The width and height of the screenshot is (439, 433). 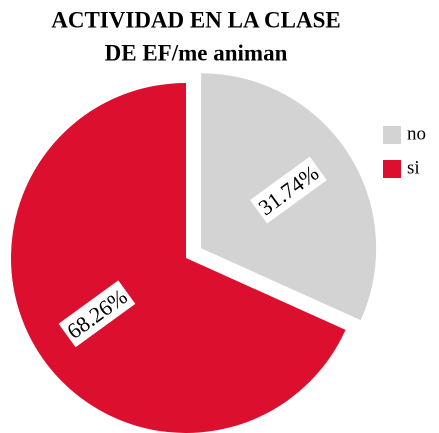 What do you see at coordinates (195, 19) in the screenshot?
I see `chart-title: ACTIVIDAD EN LA CLASE` at bounding box center [195, 19].